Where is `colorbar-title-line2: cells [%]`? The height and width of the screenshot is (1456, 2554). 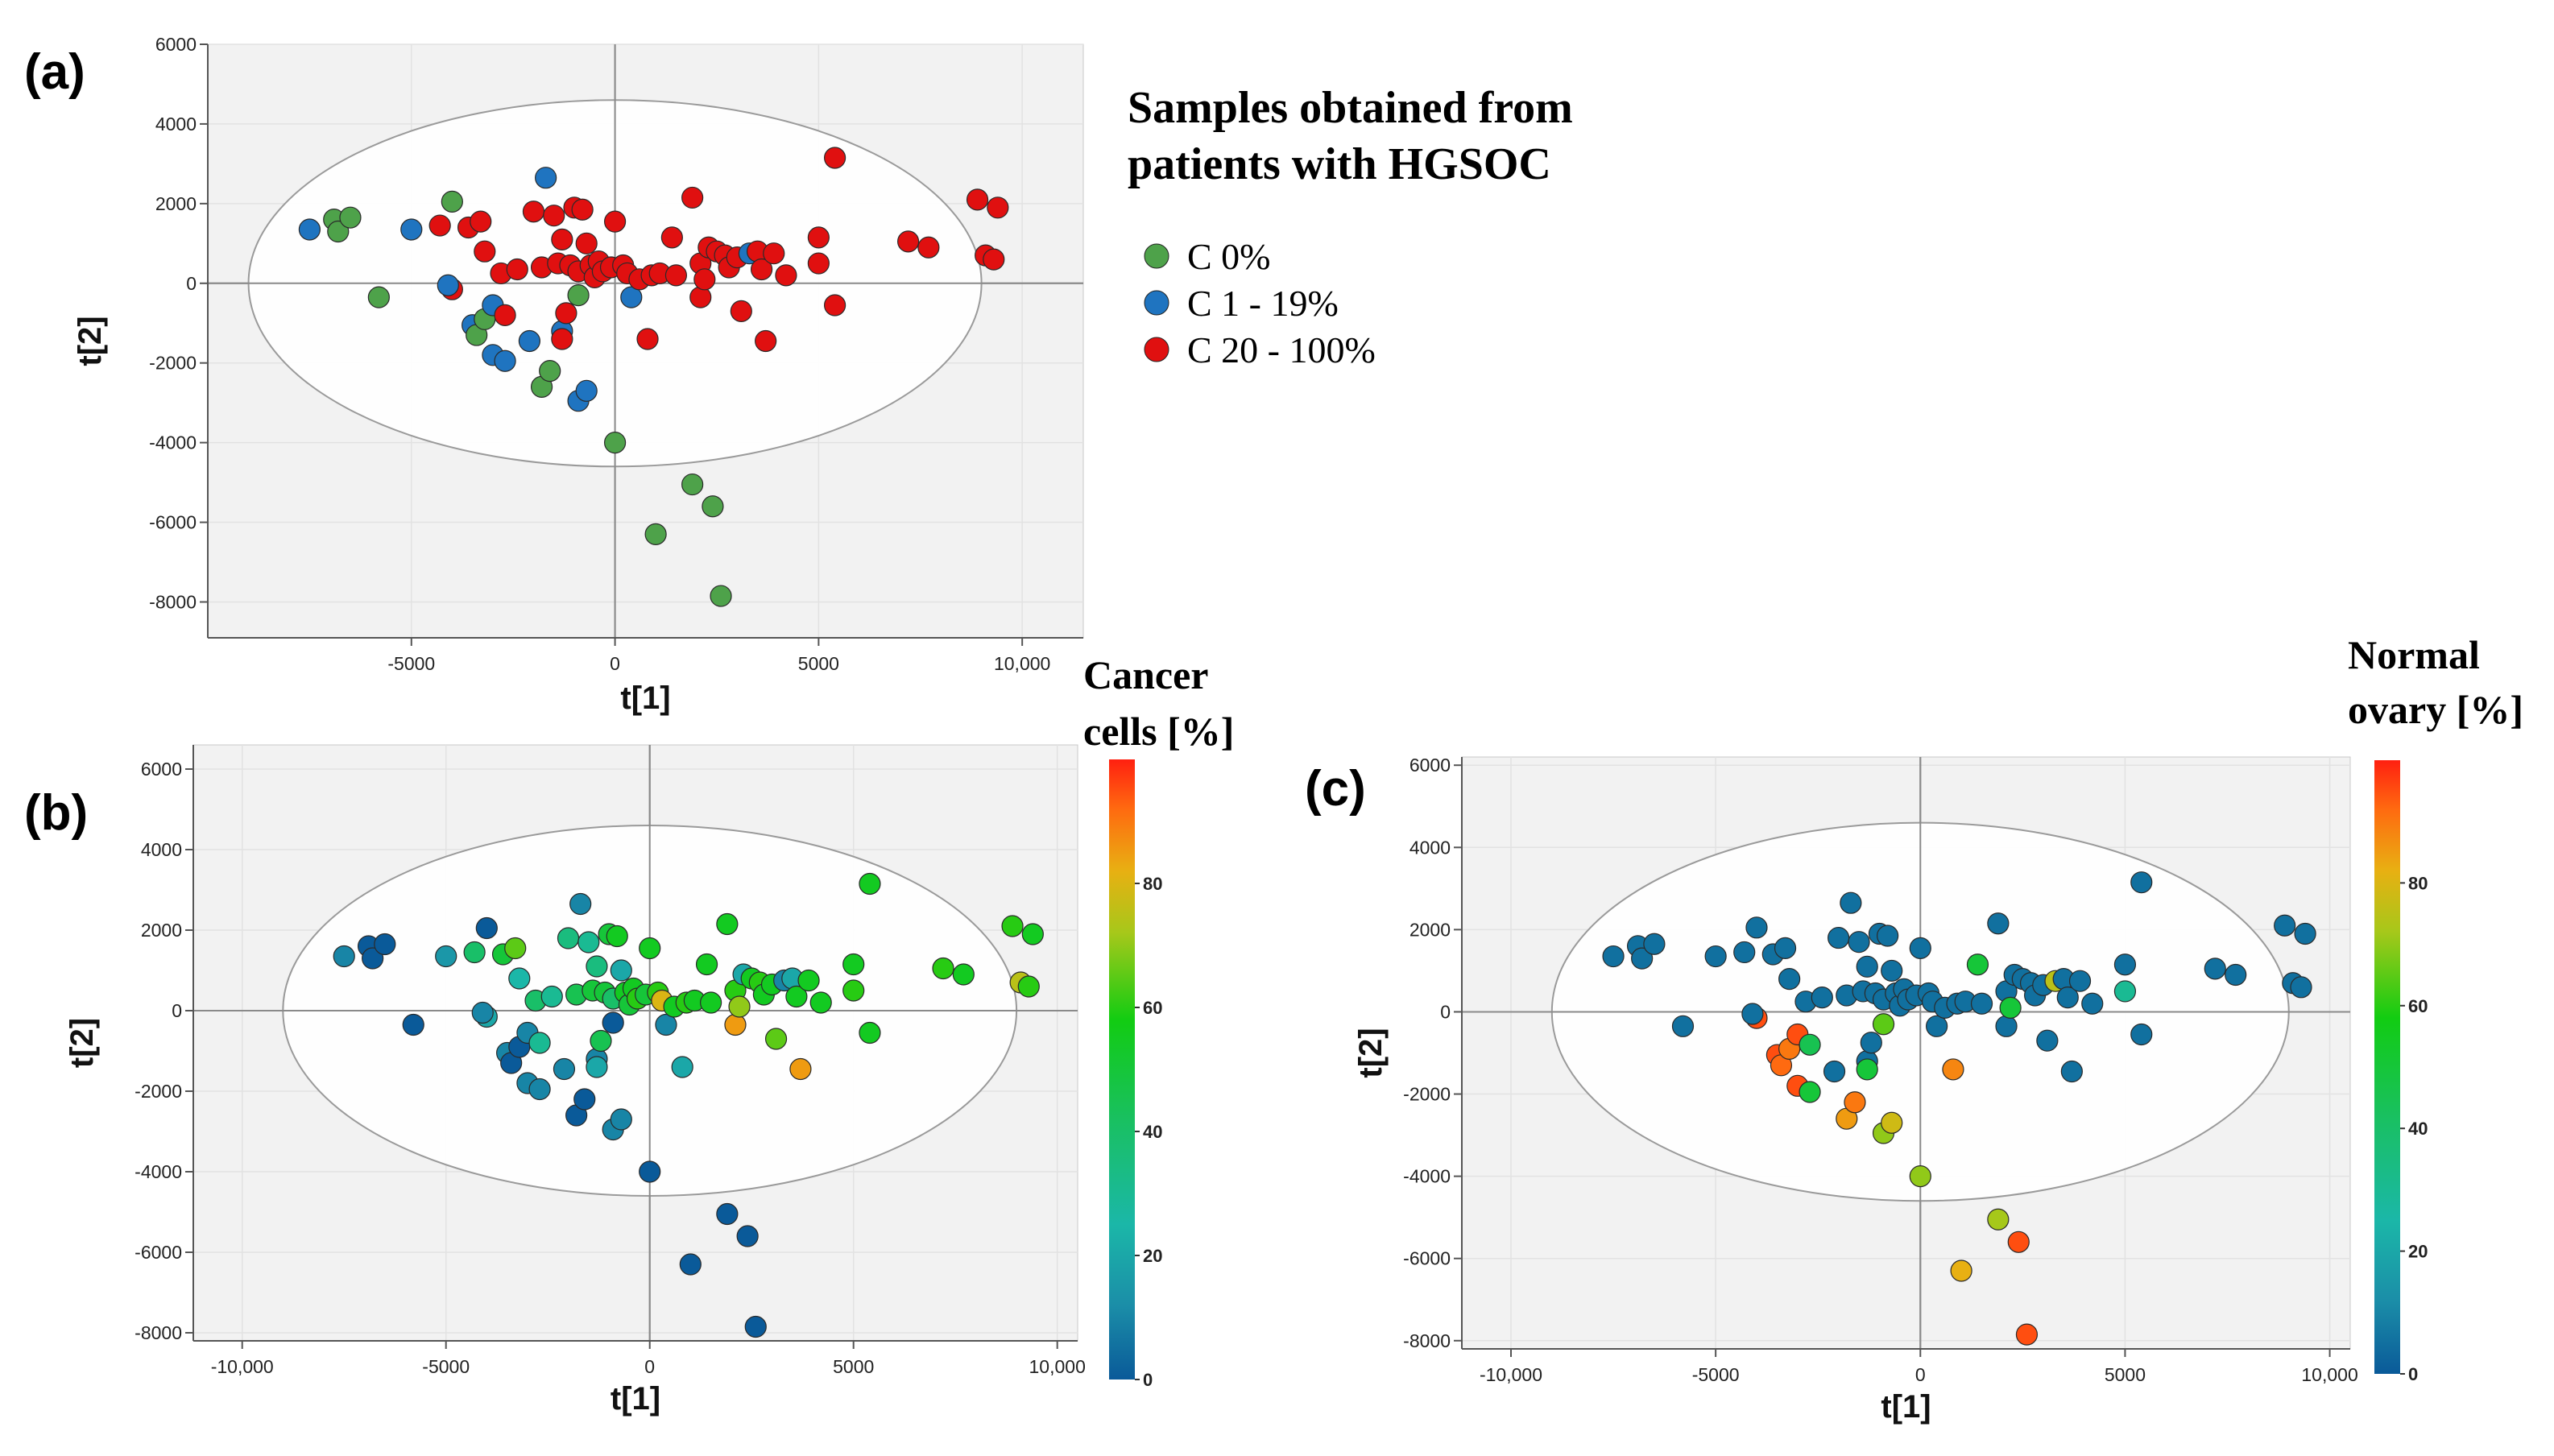 colorbar-title-line2: cells [%] is located at coordinates (1159, 731).